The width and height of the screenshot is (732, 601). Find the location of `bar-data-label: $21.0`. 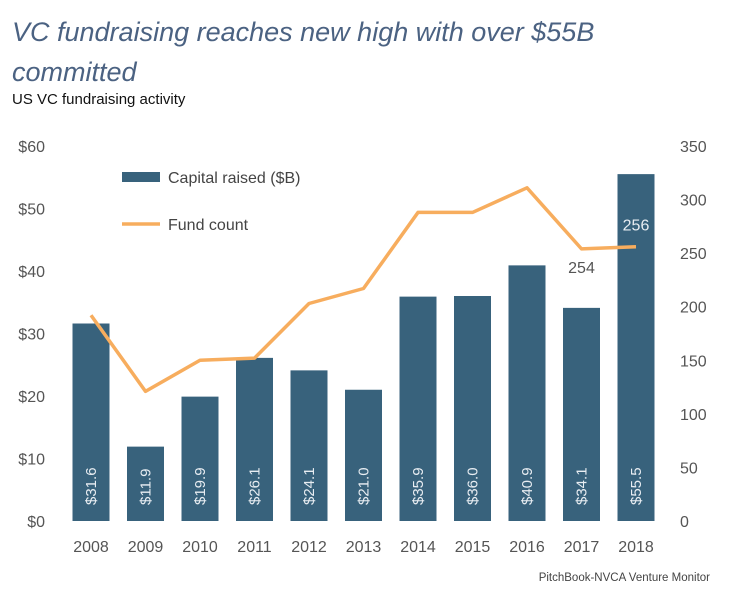

bar-data-label: $21.0 is located at coordinates (364, 486).